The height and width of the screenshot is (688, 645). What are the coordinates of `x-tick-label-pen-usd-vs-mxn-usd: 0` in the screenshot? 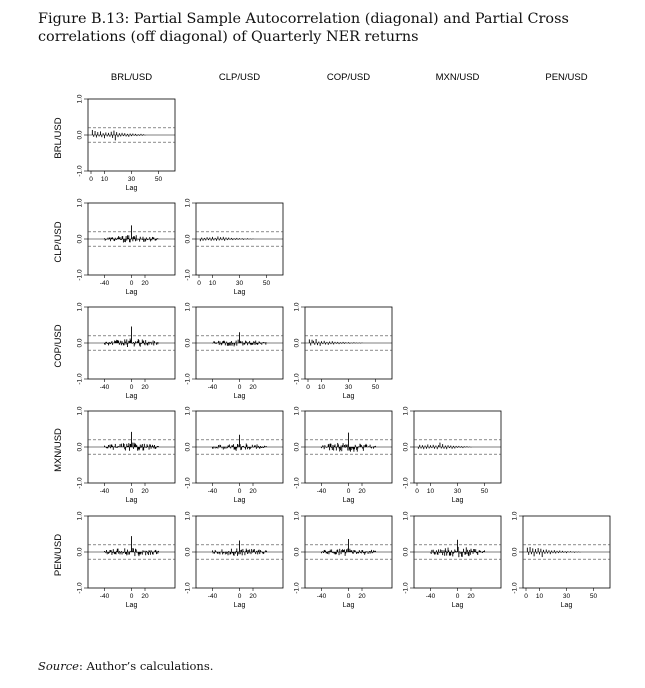 It's located at (458, 596).